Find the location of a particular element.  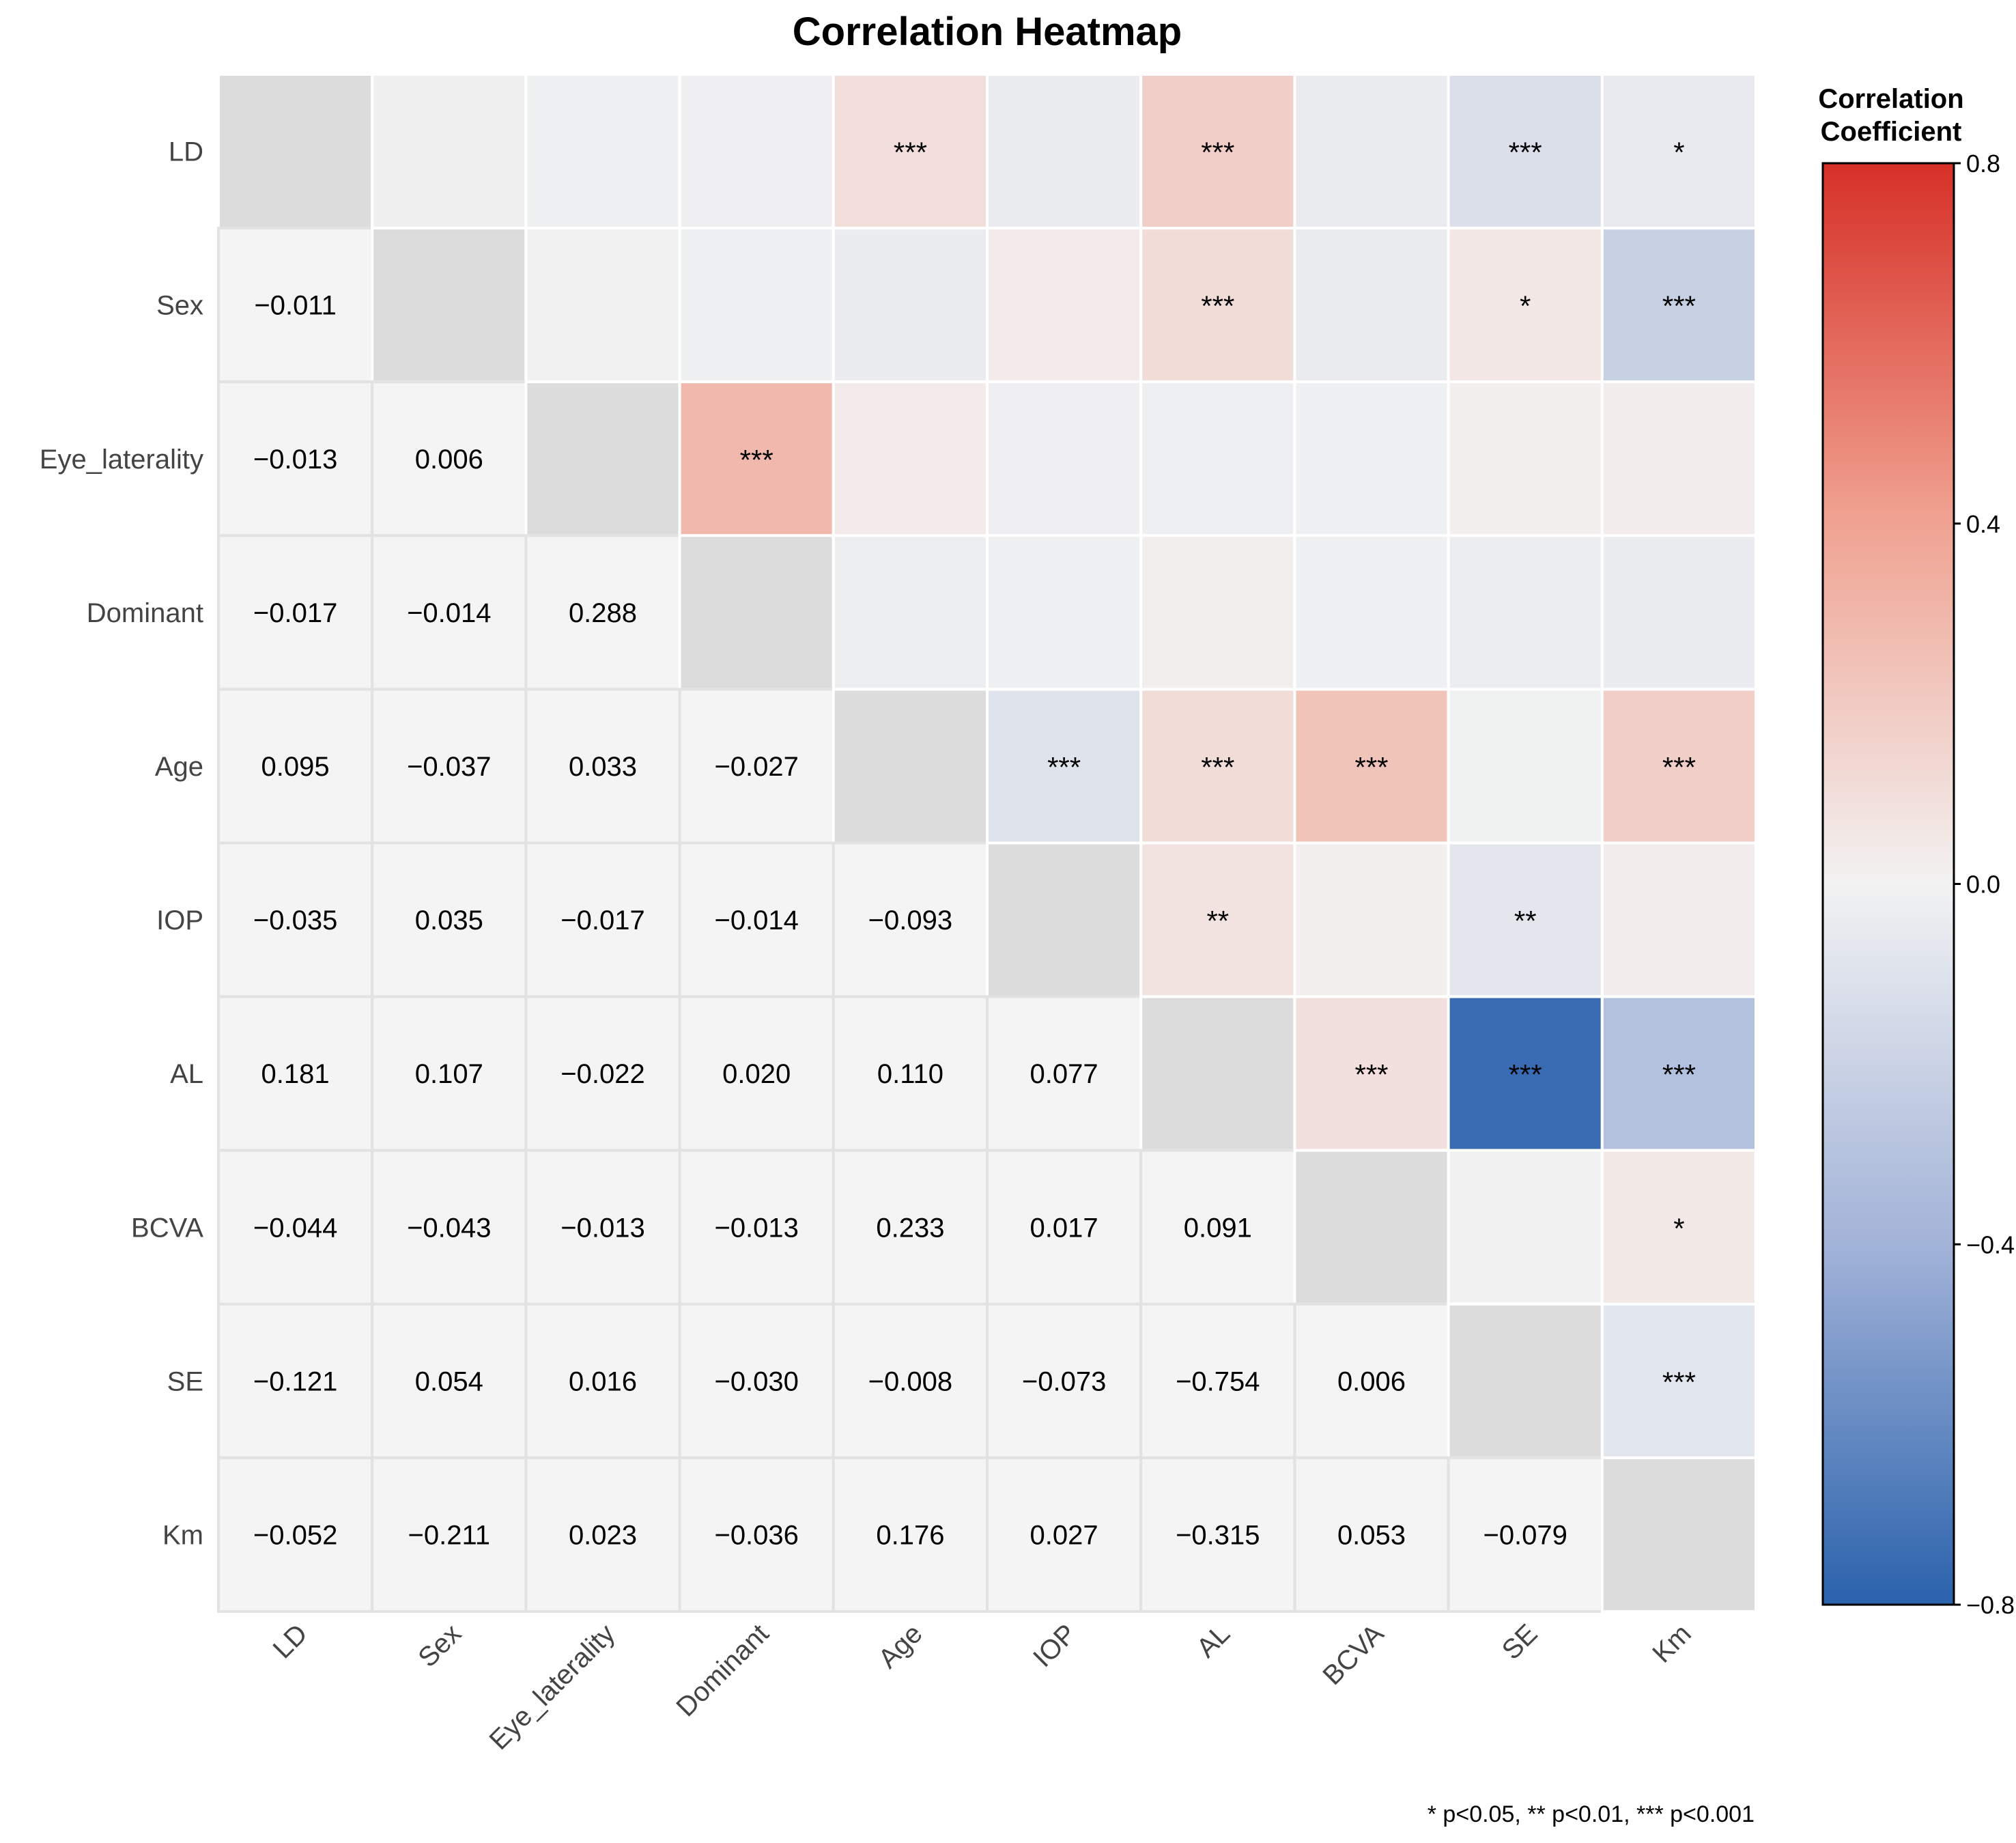

value-label: 0.033 is located at coordinates (603, 767).